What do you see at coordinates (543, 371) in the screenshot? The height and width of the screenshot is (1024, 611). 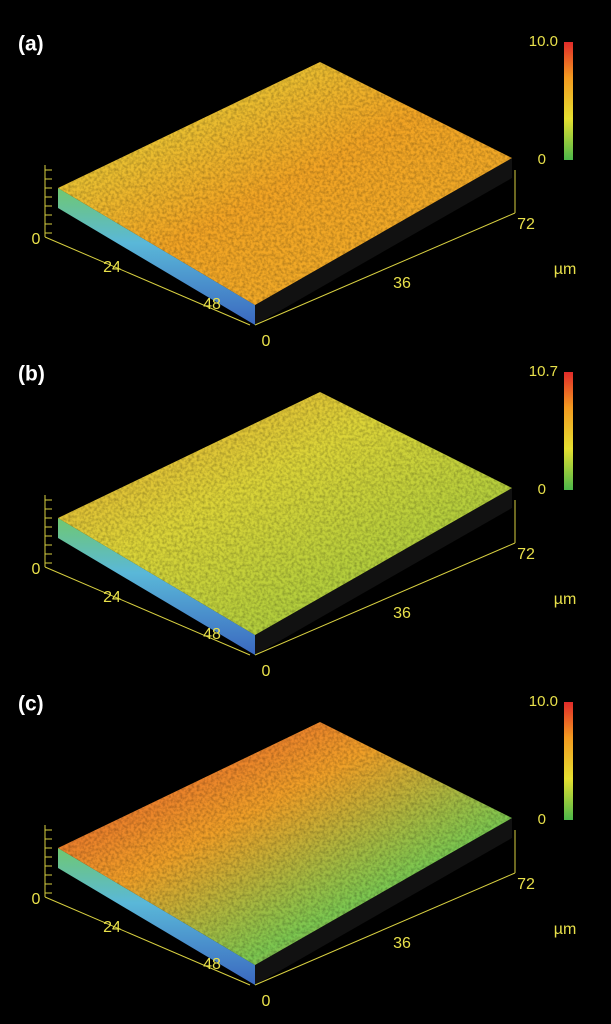 I see `colorbar-max: 10.7` at bounding box center [543, 371].